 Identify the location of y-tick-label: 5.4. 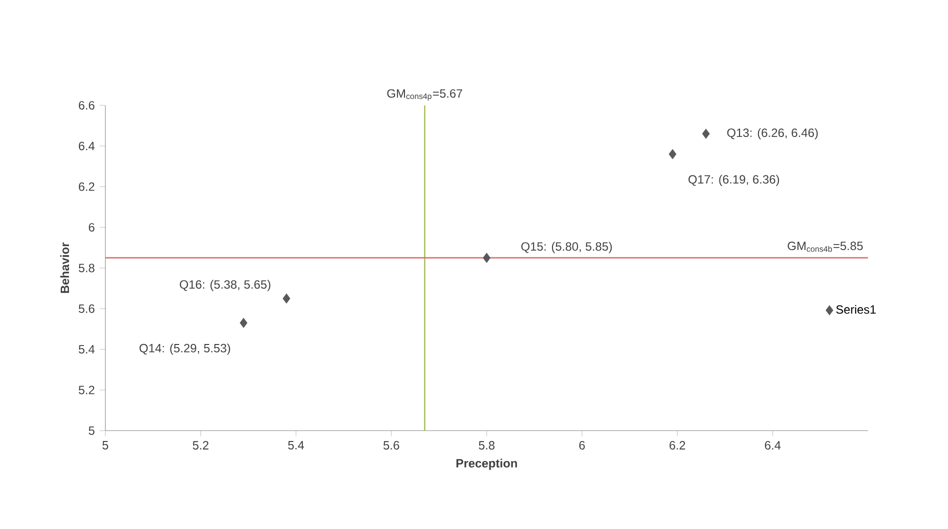
(86, 349).